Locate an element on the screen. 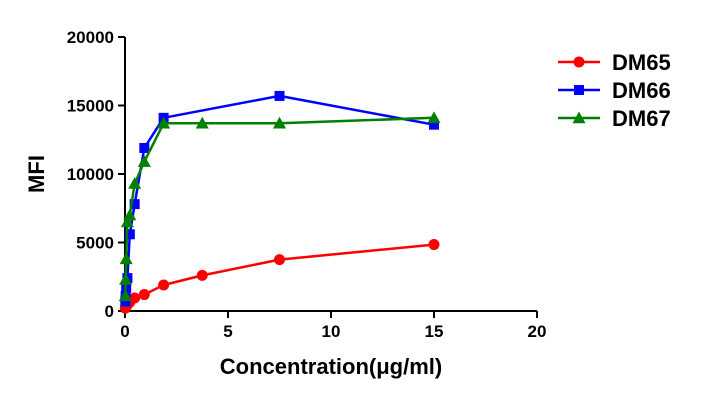 The width and height of the screenshot is (702, 400). legend-label-dm65: DM65 is located at coordinates (641, 62).